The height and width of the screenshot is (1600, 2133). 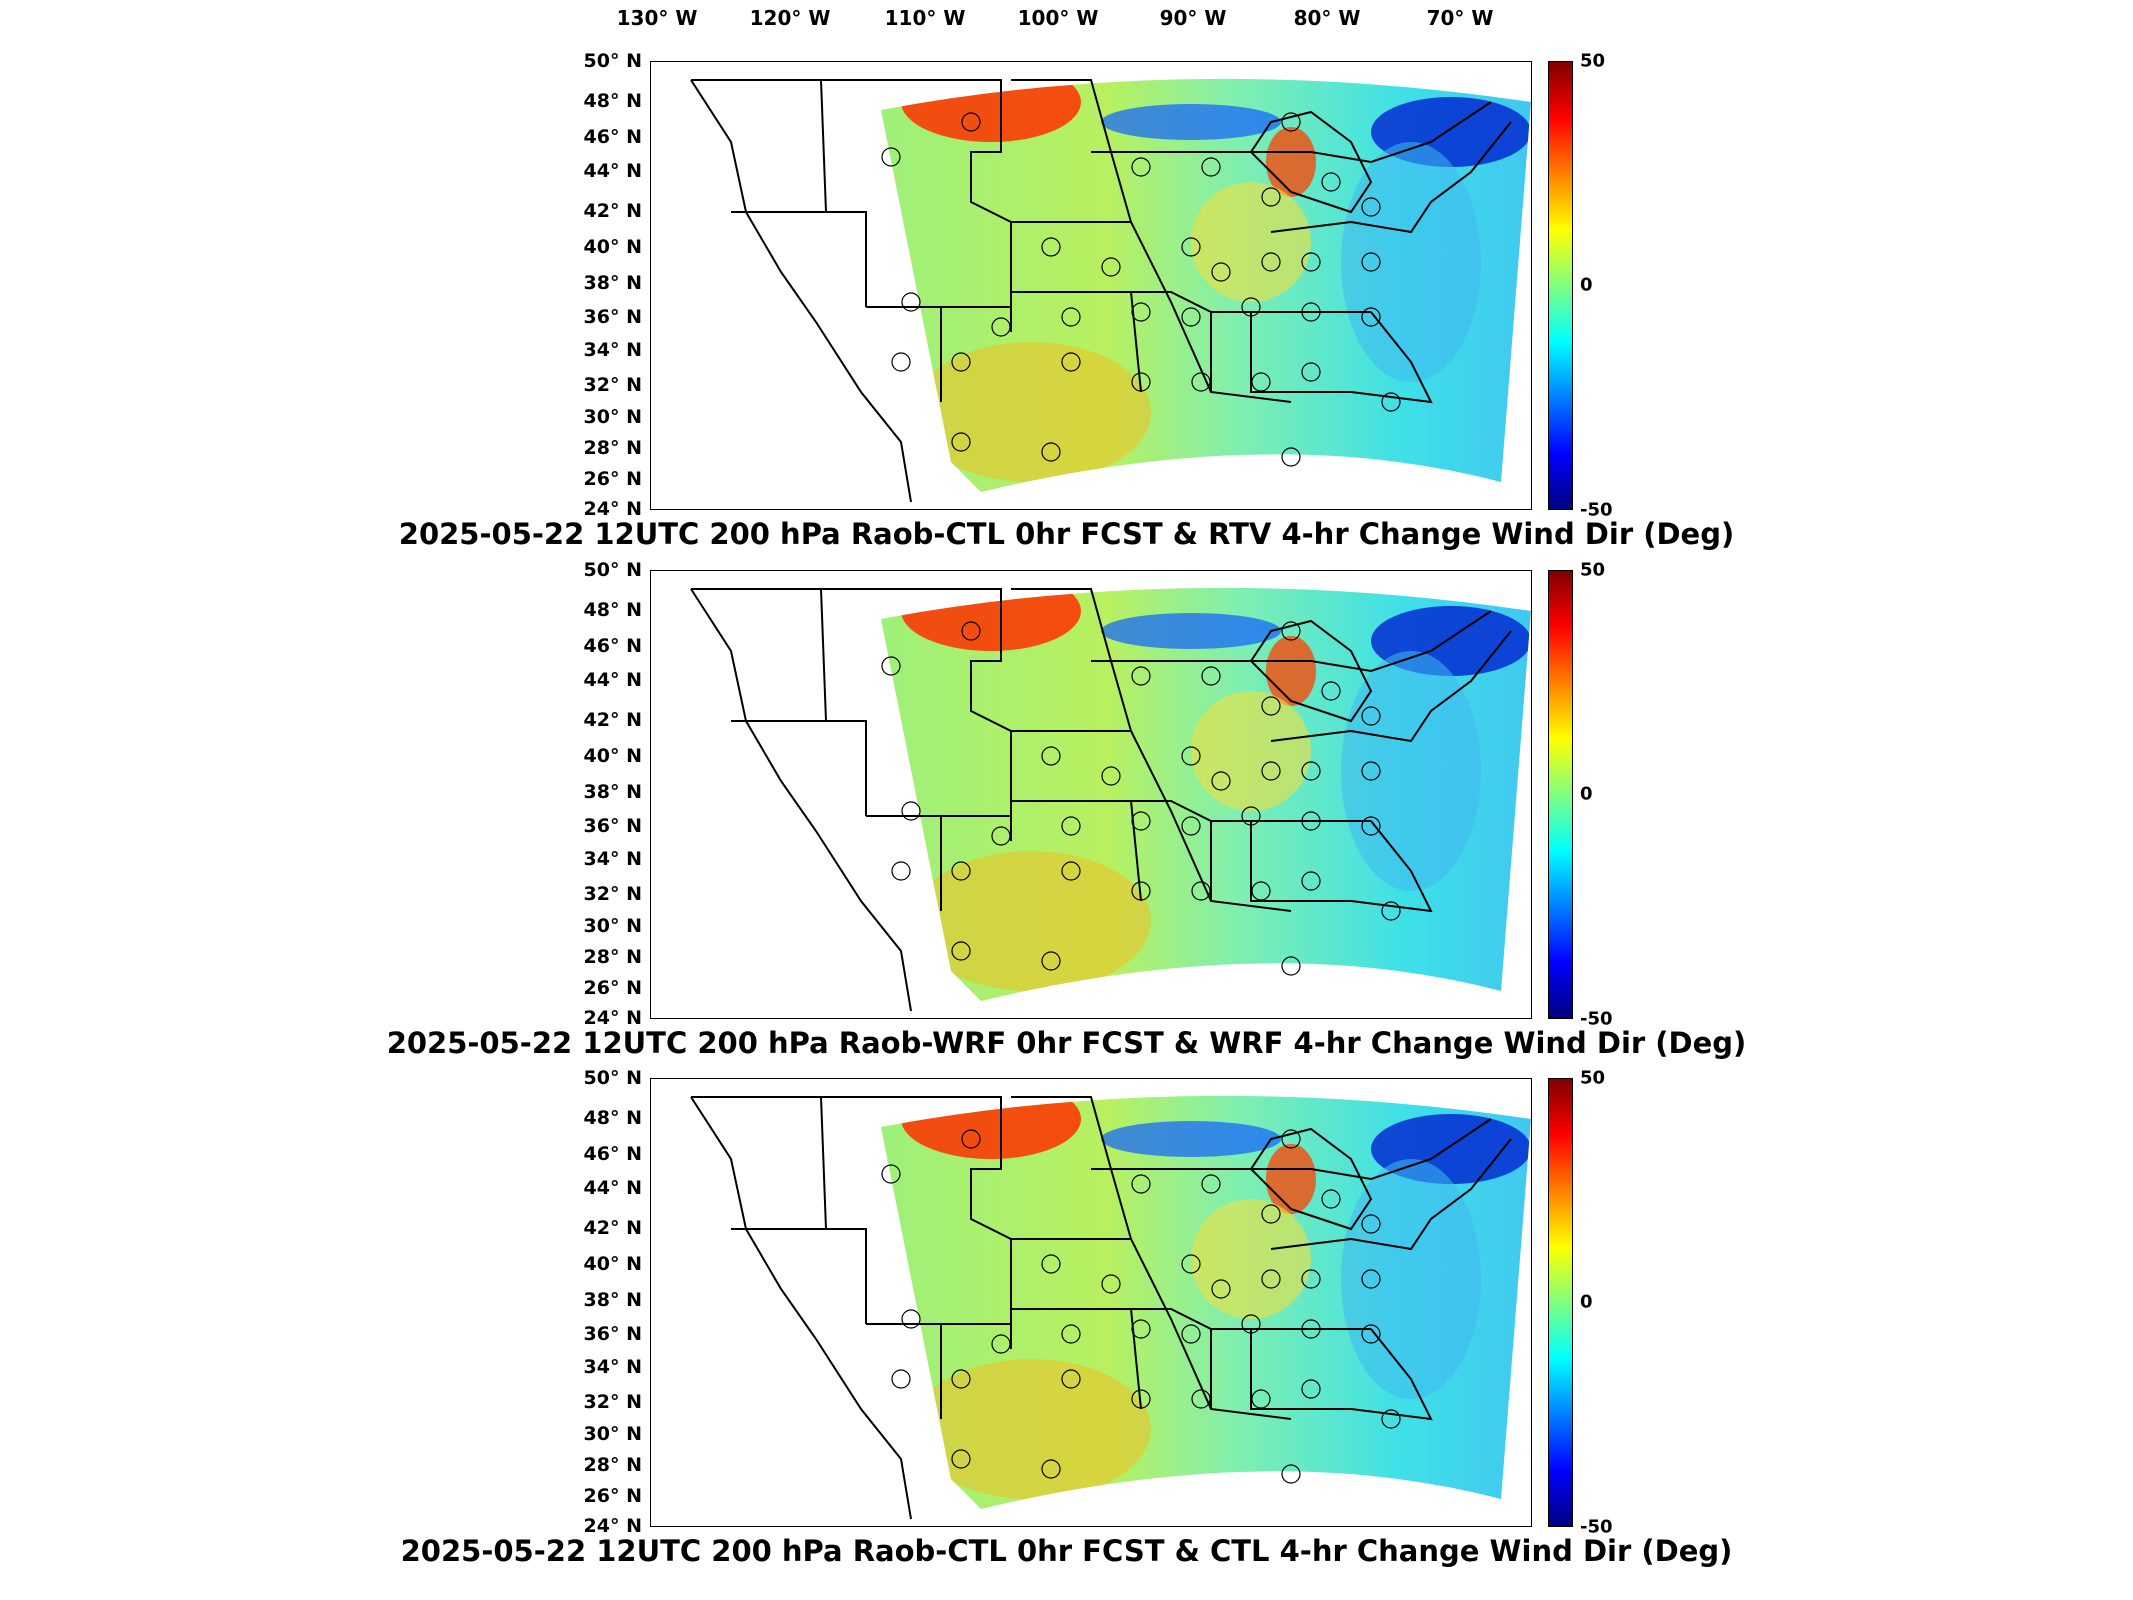 I want to click on lon-label: 120° W, so click(x=790, y=18).